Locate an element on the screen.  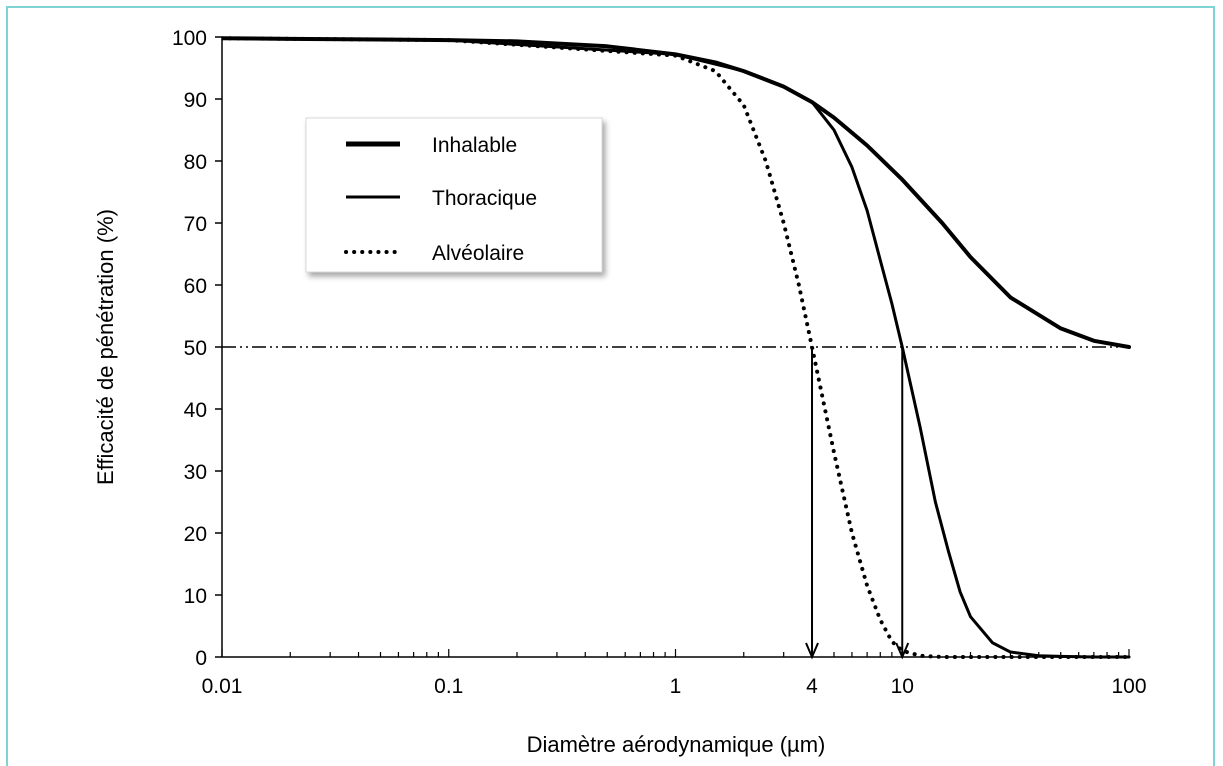
y-tick-label-60: 60 is located at coordinates (195, 286).